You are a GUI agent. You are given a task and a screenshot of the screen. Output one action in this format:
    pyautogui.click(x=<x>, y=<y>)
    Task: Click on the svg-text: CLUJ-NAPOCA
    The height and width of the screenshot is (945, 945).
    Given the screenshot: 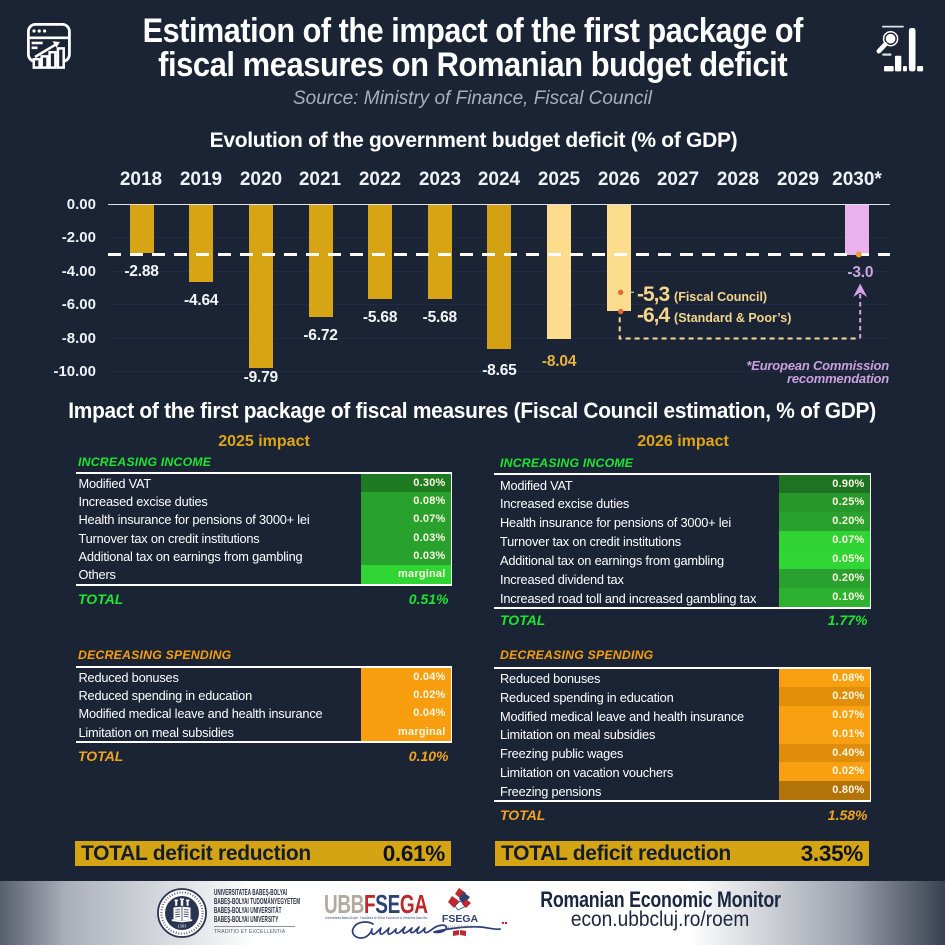 What is the action you would take?
    pyautogui.click(x=460, y=927)
    